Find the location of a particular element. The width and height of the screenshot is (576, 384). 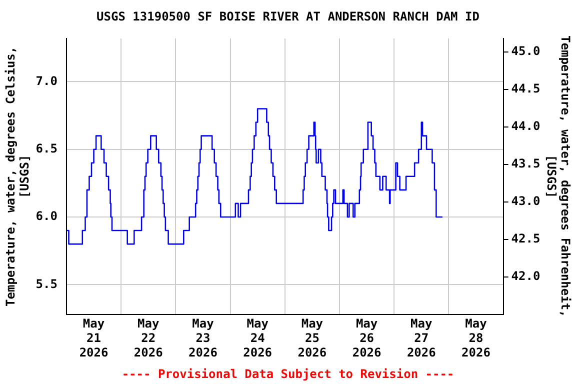

y-tick-label: 6.0 is located at coordinates (47, 216).